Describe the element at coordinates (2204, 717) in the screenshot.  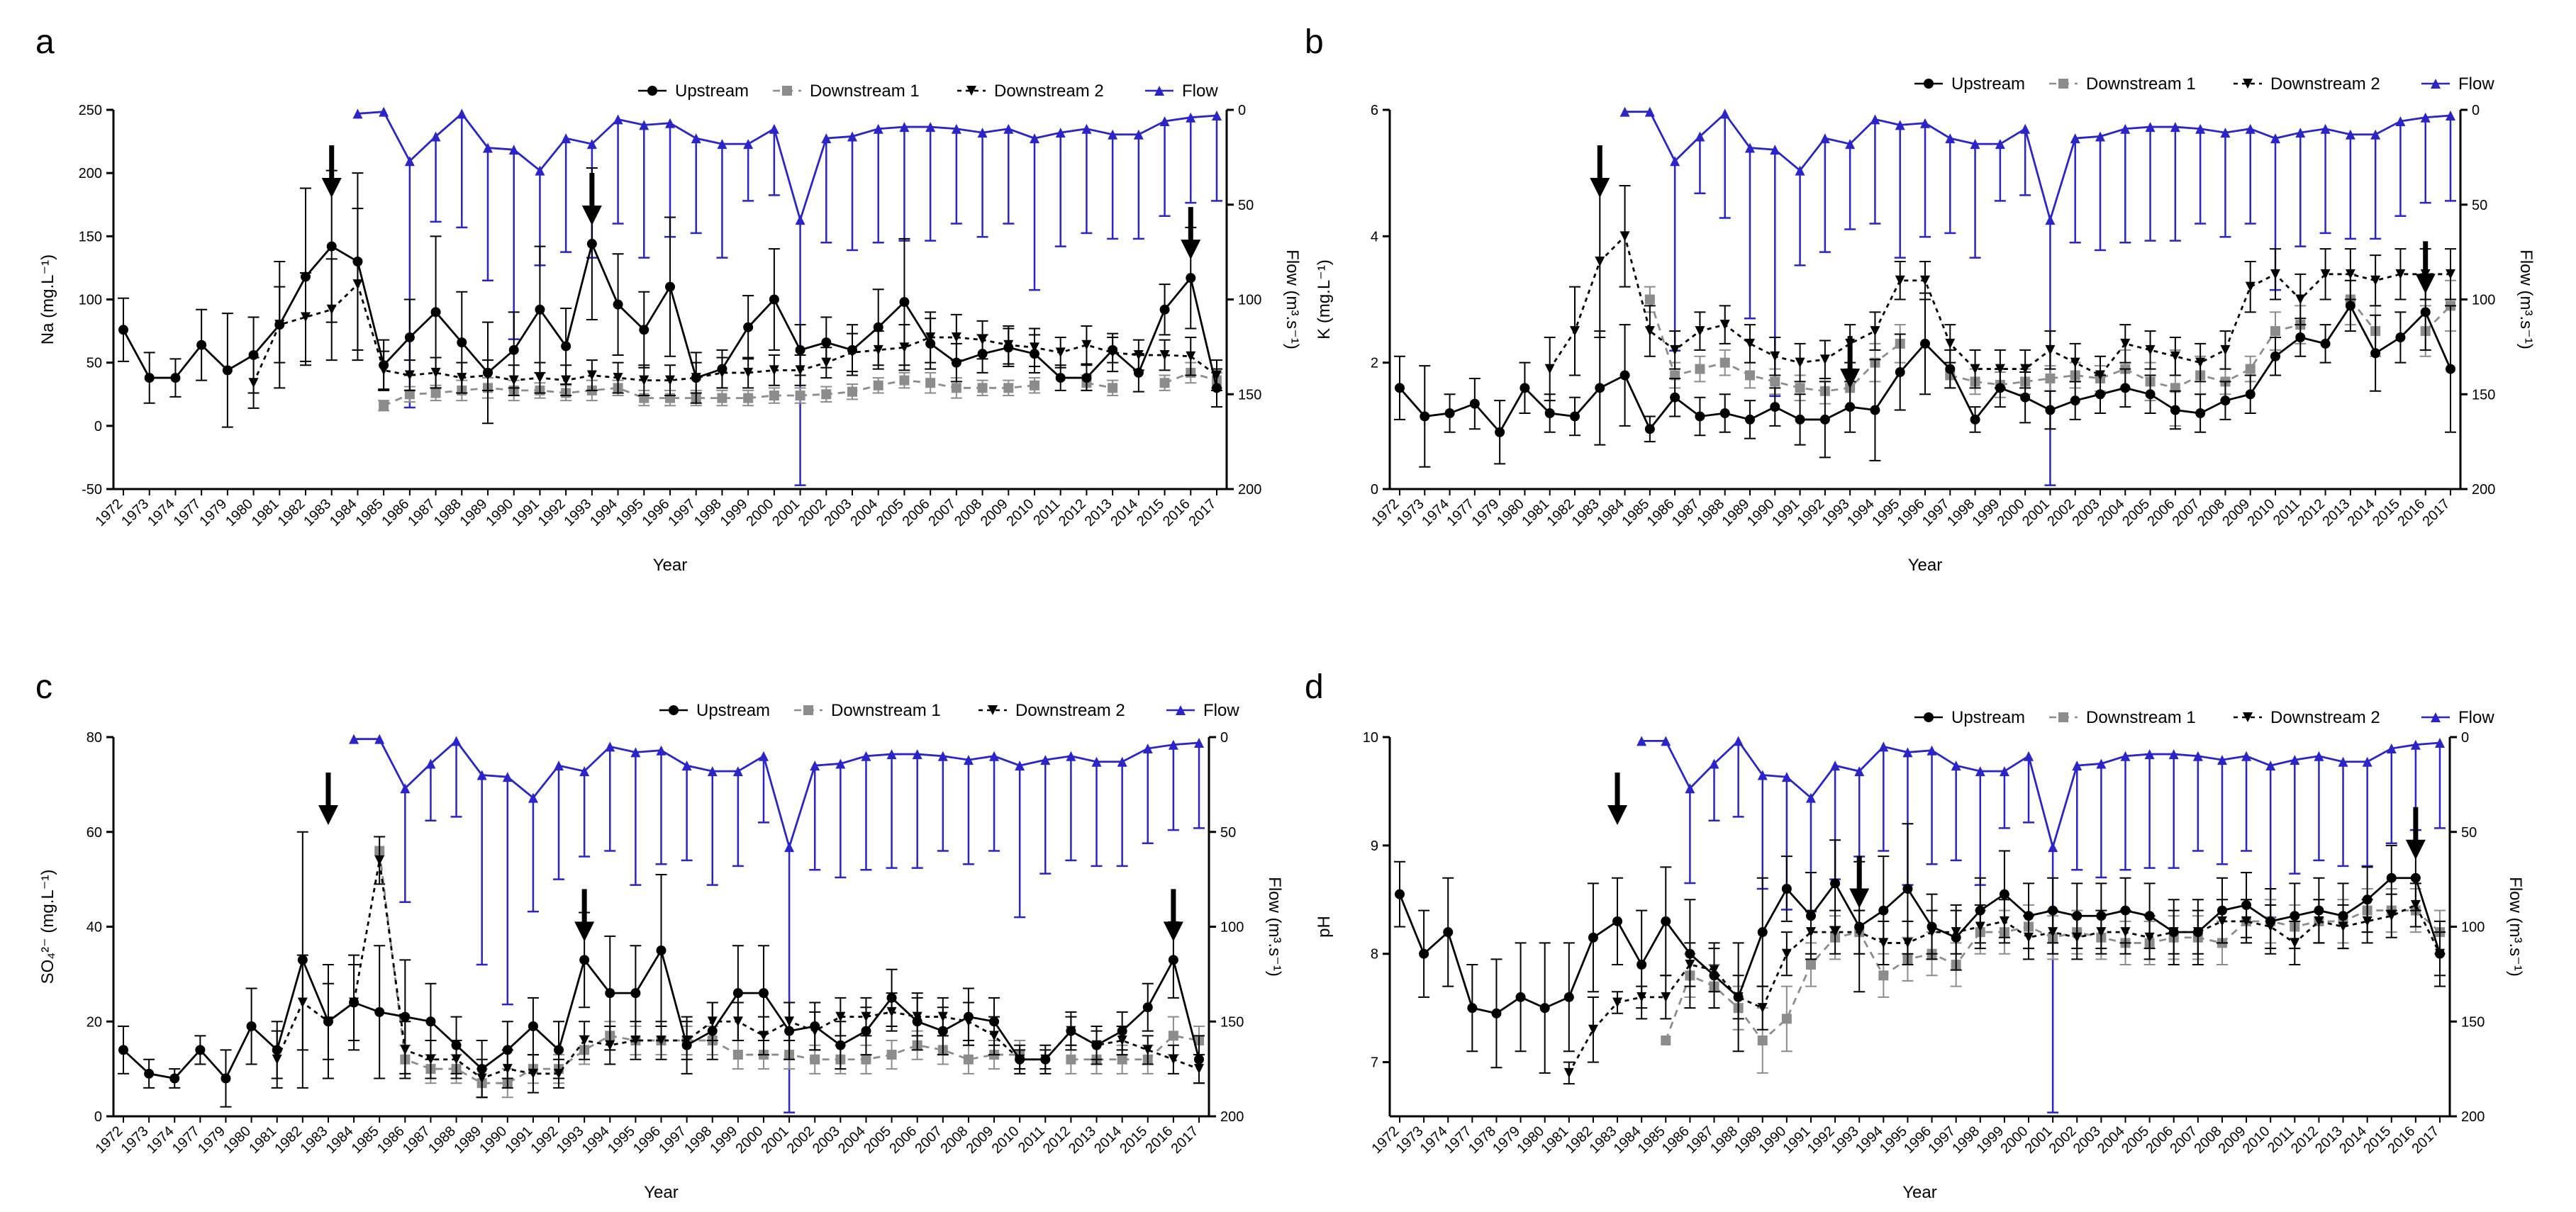
I see `legend: Upstream Downstream 1 Downstream 2 Flow` at that location.